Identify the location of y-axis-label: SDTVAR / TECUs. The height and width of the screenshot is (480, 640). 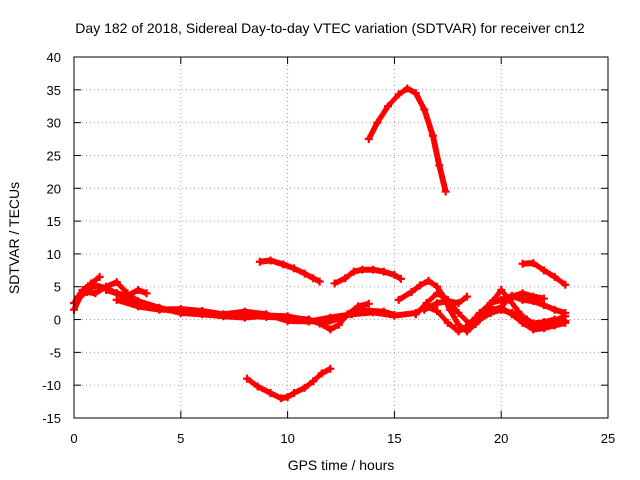
(14, 238).